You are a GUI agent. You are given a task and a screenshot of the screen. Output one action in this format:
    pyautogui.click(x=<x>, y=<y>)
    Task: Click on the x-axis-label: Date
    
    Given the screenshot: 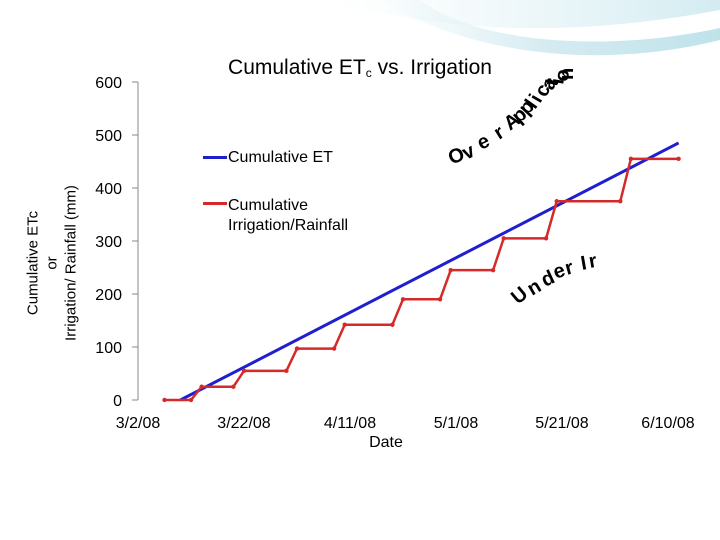 What is the action you would take?
    pyautogui.click(x=386, y=442)
    